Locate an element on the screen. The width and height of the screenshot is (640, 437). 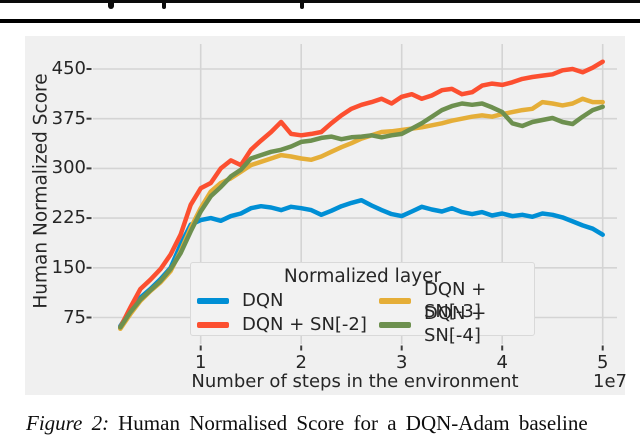
legend-label: DQN + SN[-3] is located at coordinates (455, 300).